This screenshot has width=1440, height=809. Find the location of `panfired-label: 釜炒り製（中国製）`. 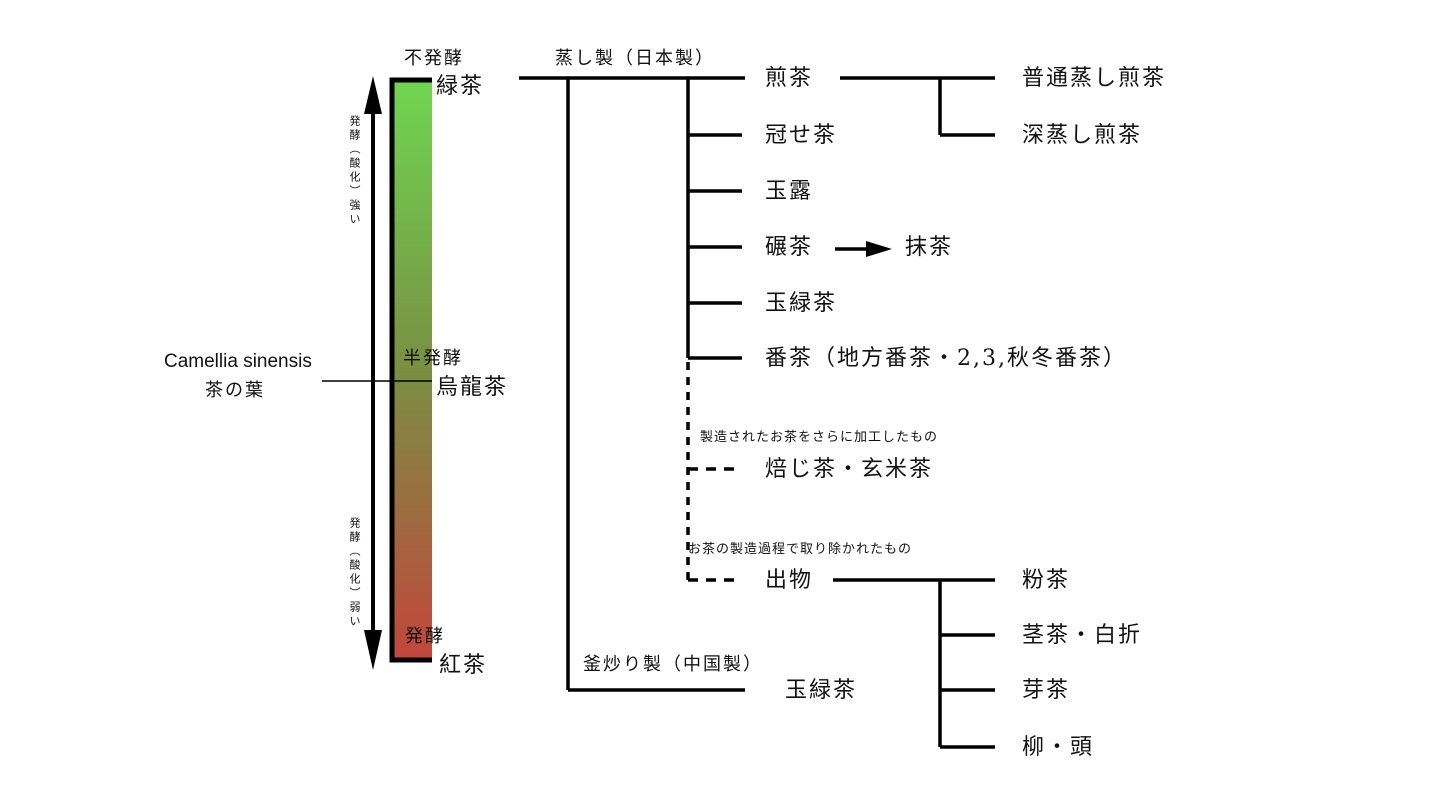

panfired-label: 釜炒り製（中国製） is located at coordinates (673, 664).